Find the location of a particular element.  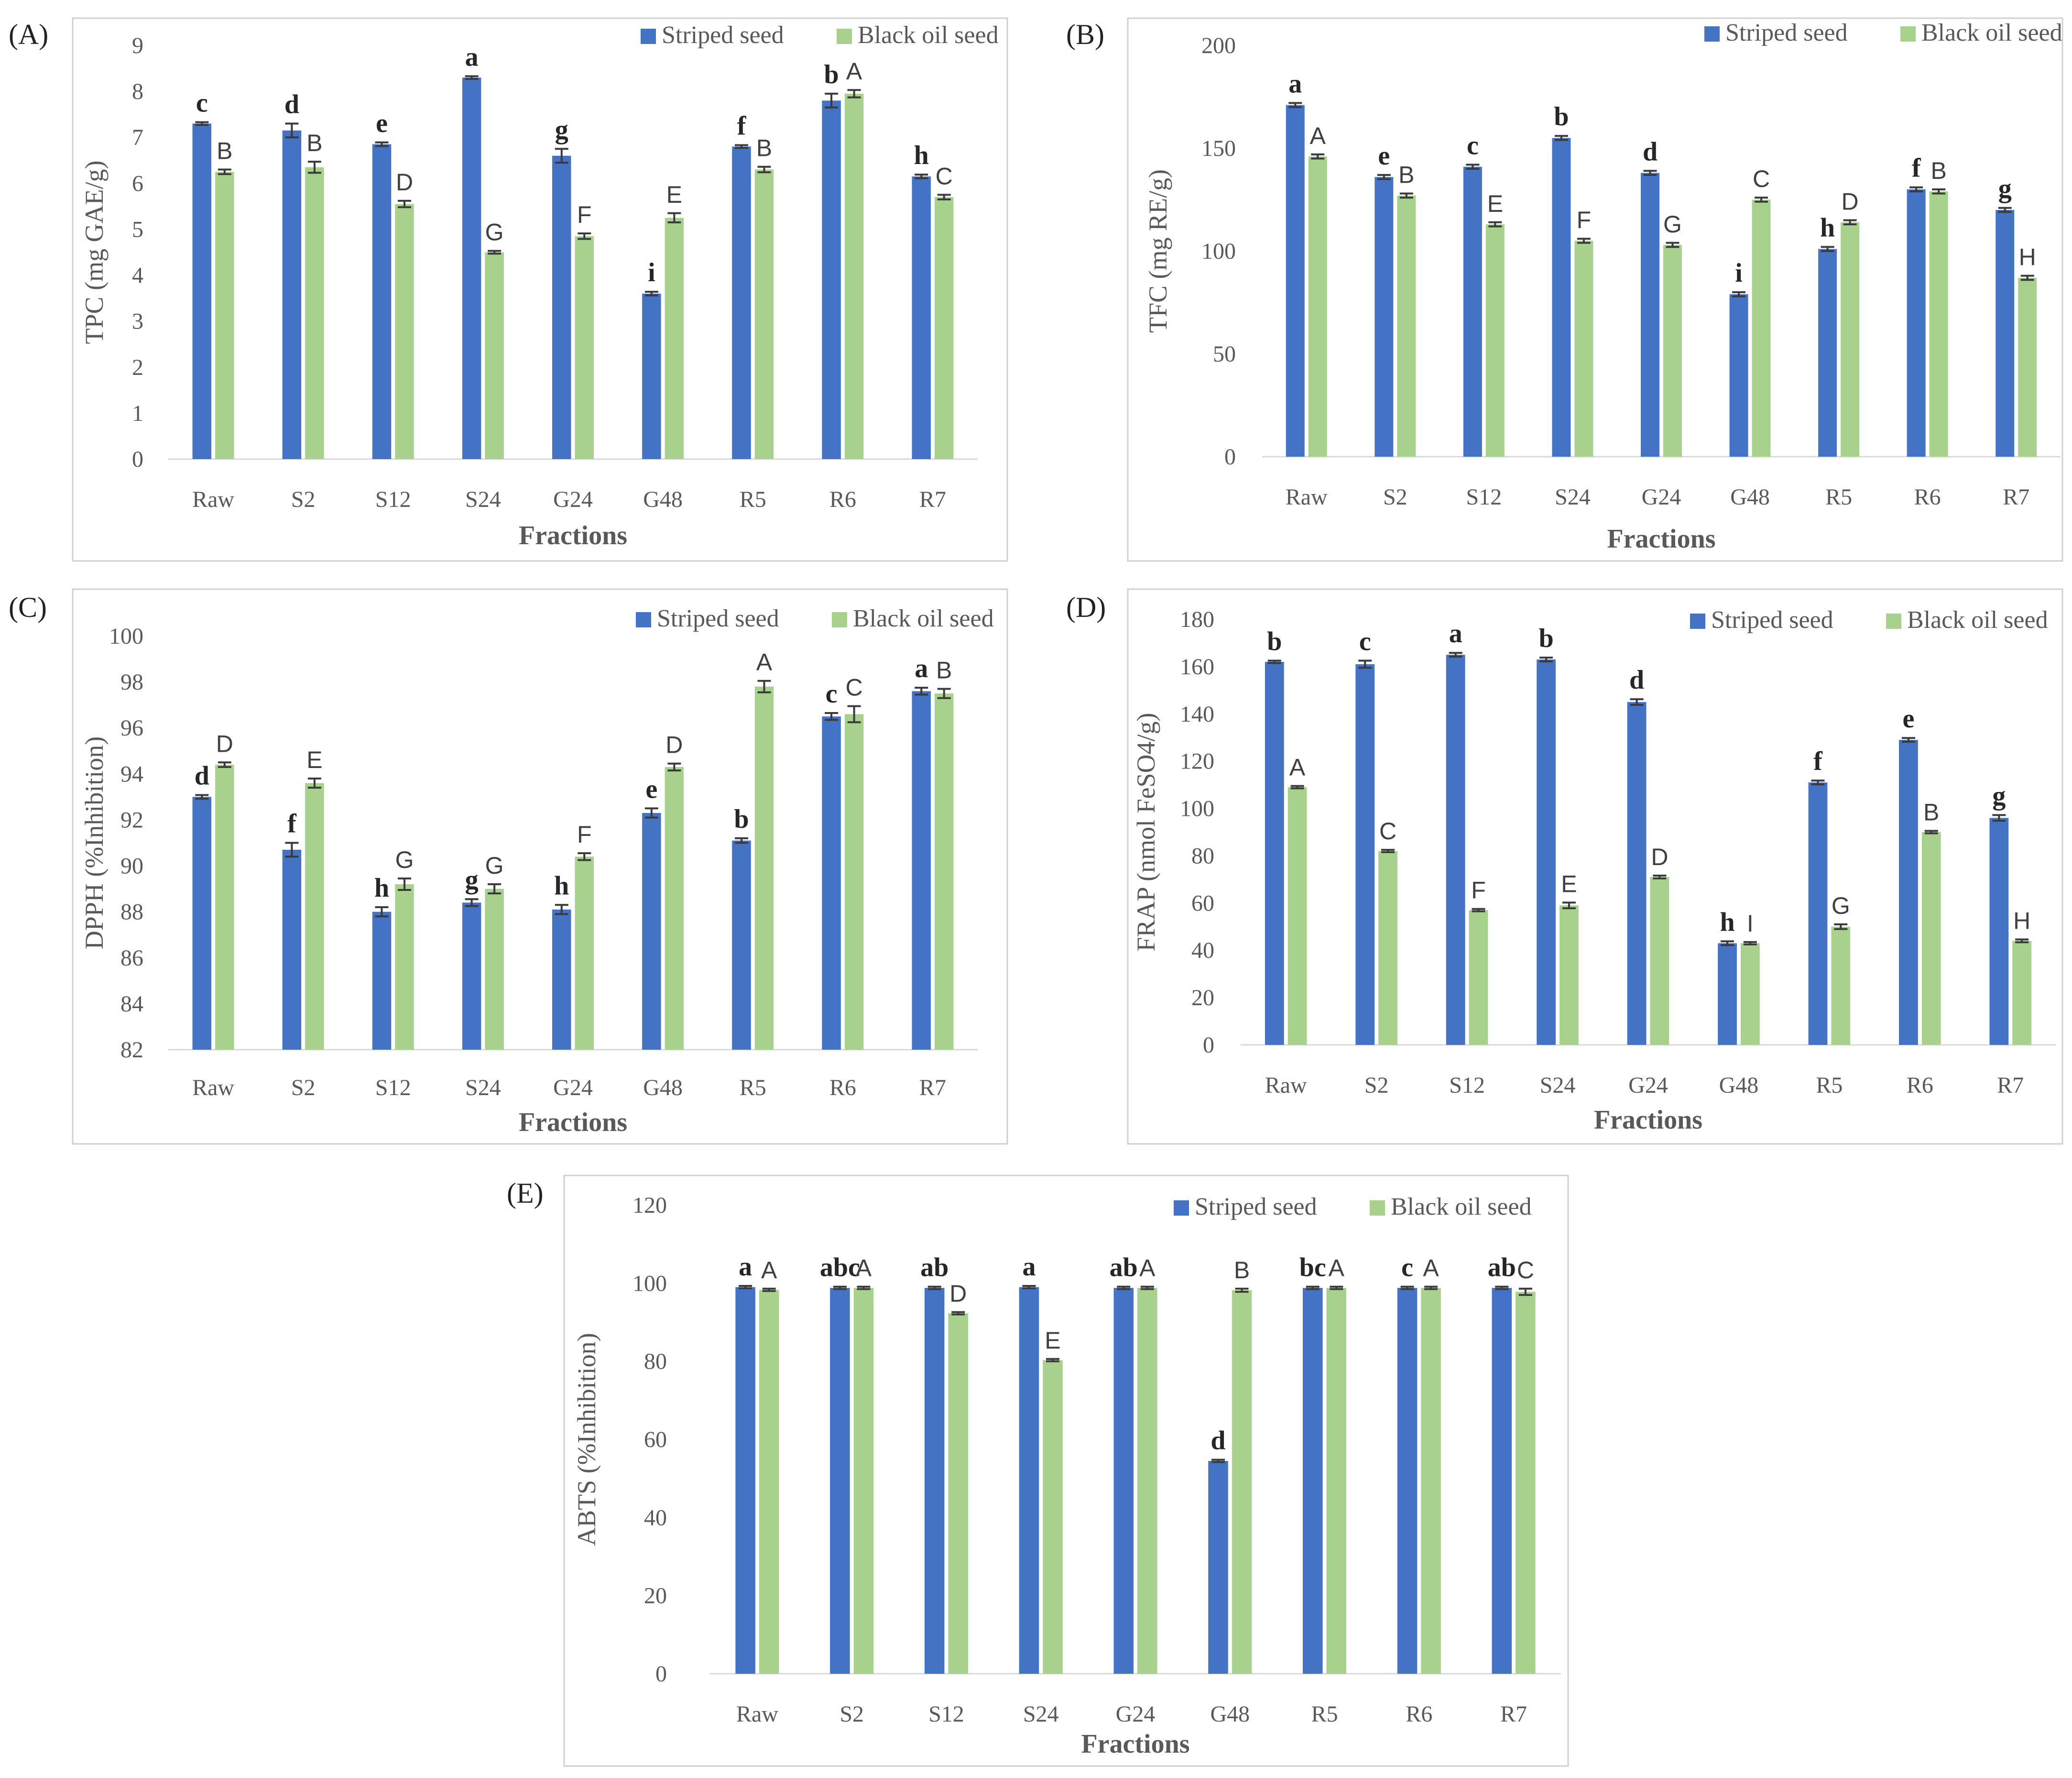

x-axis-title: Fractions is located at coordinates (1135, 1744).